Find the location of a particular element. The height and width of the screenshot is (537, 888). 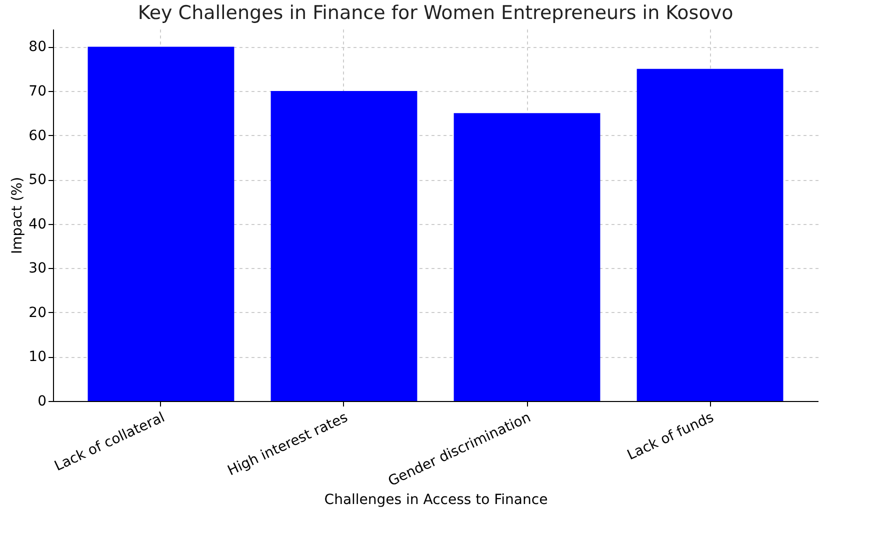

y-tick-label: 60 is located at coordinates (37, 136).